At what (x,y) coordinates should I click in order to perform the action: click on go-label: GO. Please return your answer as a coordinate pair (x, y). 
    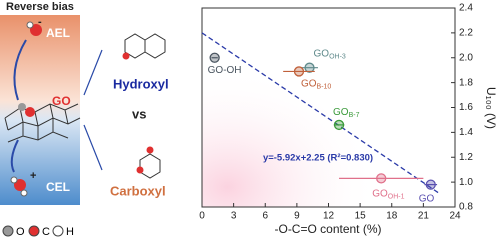
    Looking at the image, I should click on (61, 101).